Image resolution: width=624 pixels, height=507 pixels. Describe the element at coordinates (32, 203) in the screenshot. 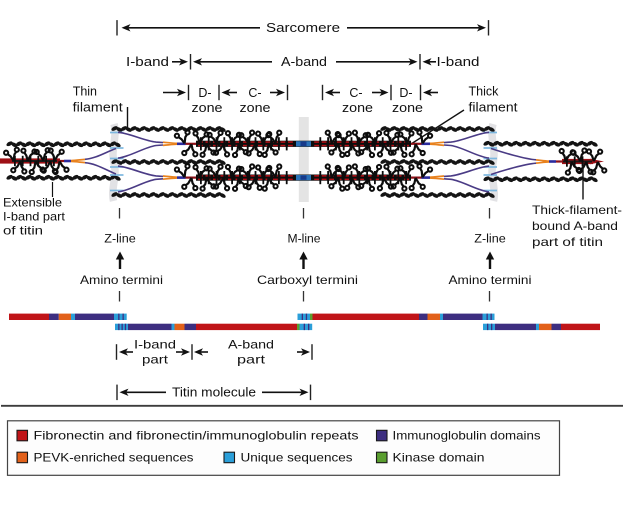

I see `svg-text: Extensible` at that location.